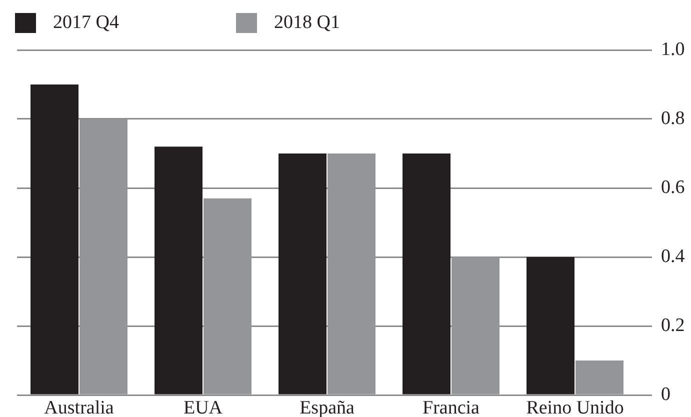 Image resolution: width=691 pixels, height=417 pixels. What do you see at coordinates (673, 256) in the screenshot?
I see `y-tick-label: 0.4` at bounding box center [673, 256].